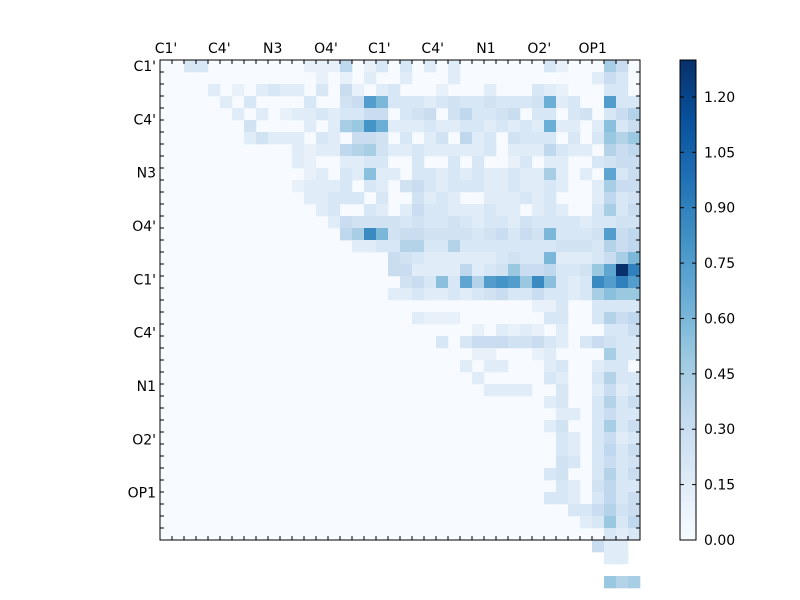  I want to click on y-tick-label: C1', so click(144, 280).